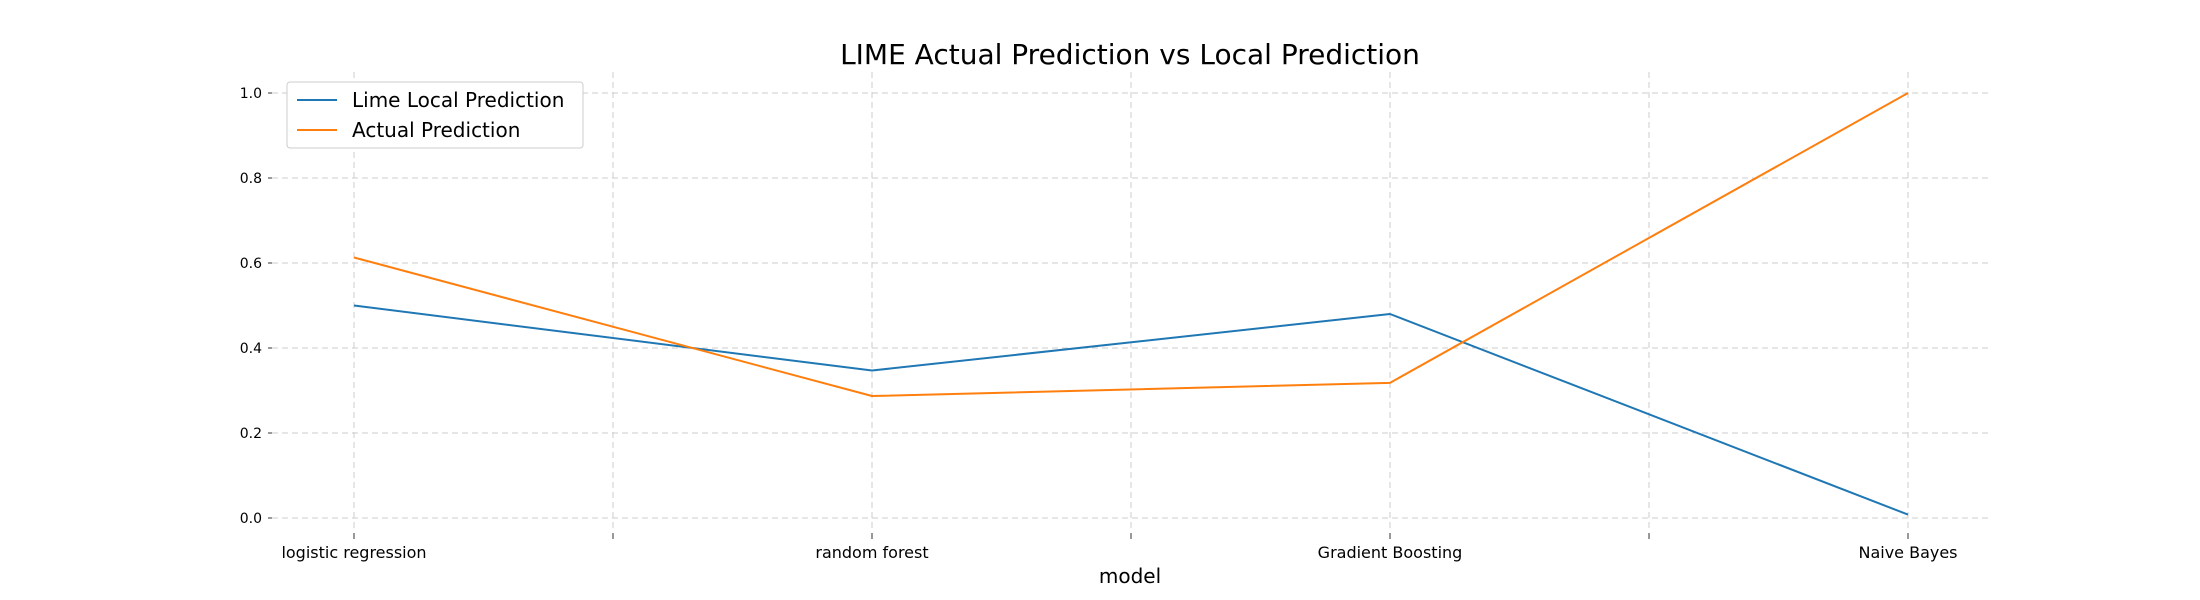 This screenshot has width=2200, height=600. Describe the element at coordinates (251, 264) in the screenshot. I see `y-tick-label: 0.6` at that location.